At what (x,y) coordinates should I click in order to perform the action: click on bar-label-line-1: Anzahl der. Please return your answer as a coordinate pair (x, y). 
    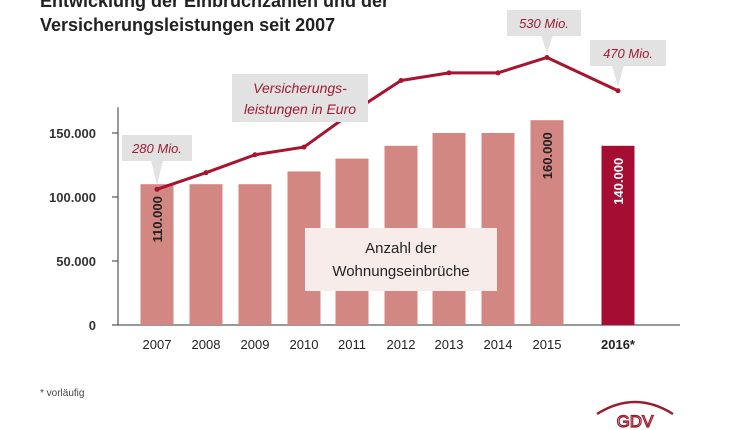
    Looking at the image, I should click on (401, 248).